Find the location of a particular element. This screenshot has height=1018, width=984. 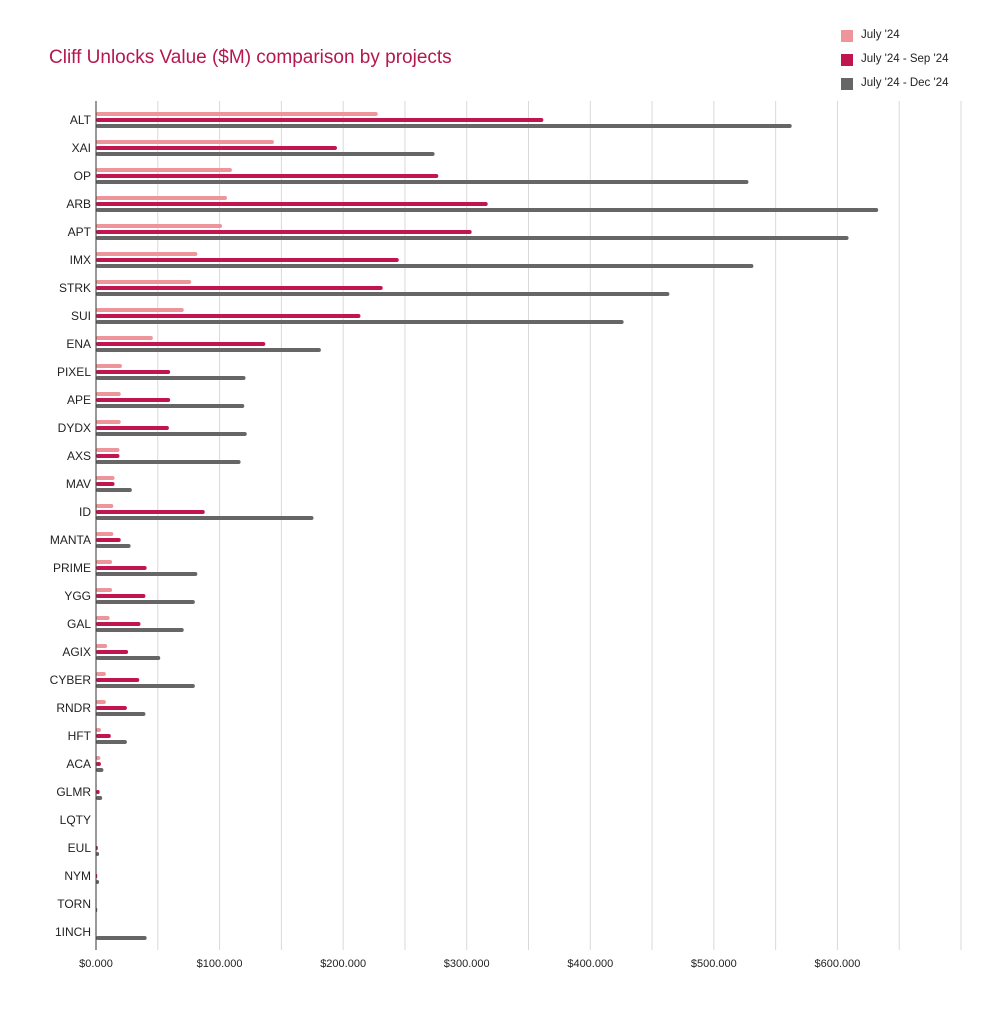

category-label: APE is located at coordinates (79, 400).